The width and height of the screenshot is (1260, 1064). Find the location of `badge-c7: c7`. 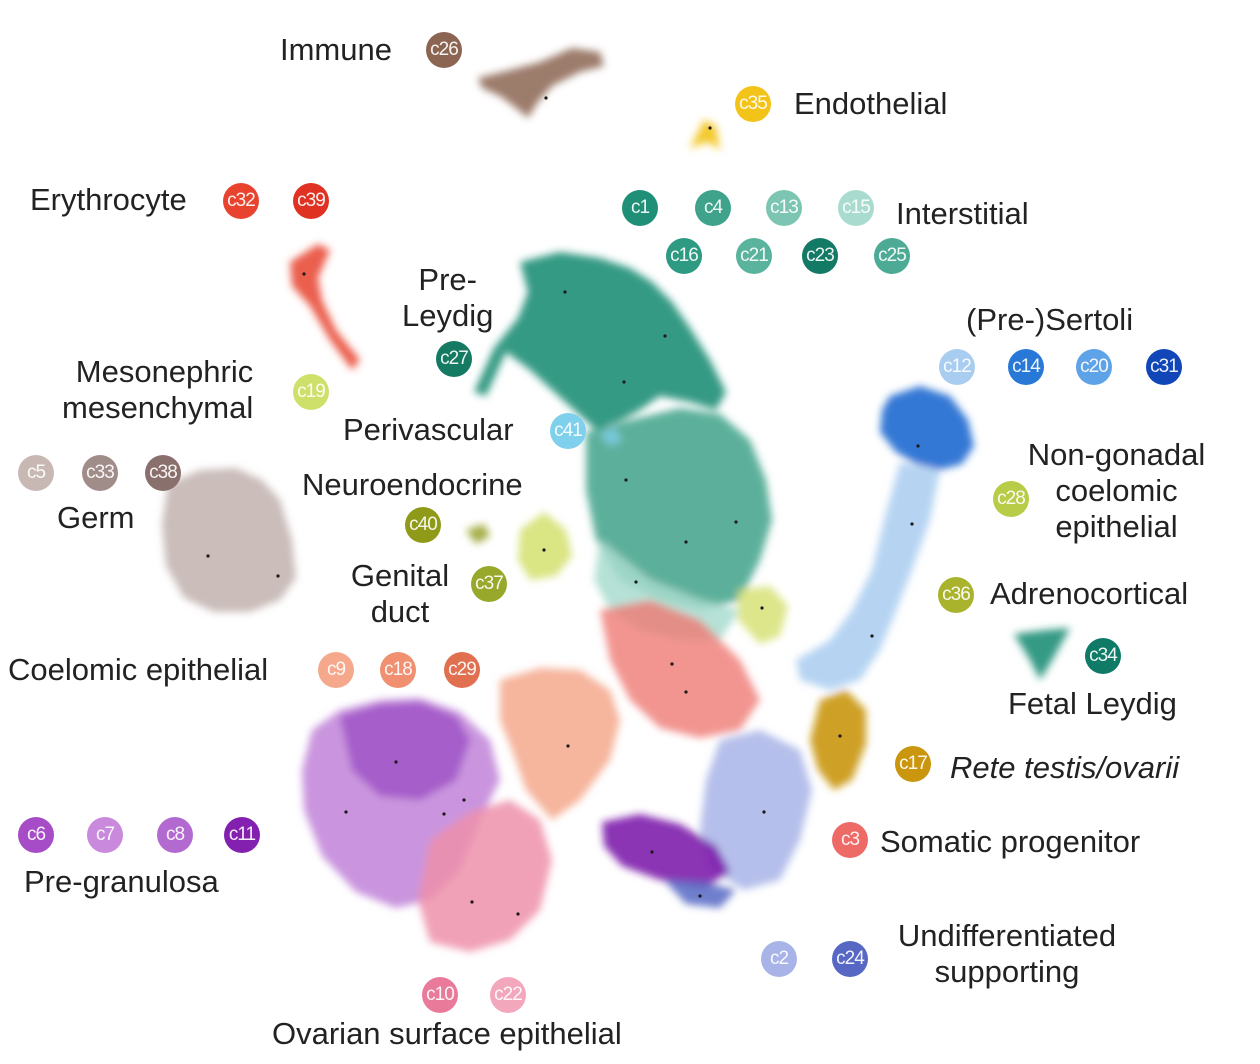

badge-c7: c7 is located at coordinates (105, 835).